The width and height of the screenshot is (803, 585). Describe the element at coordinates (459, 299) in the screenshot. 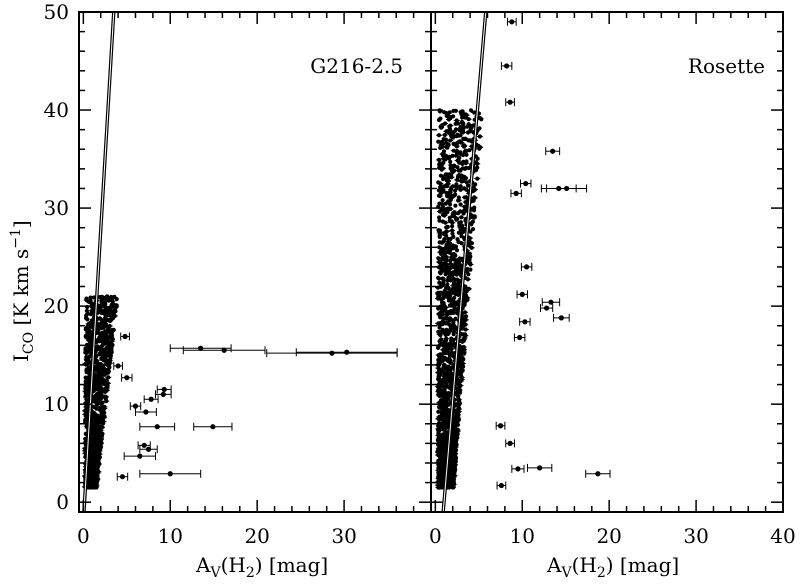

I see `dense-cloud` at that location.